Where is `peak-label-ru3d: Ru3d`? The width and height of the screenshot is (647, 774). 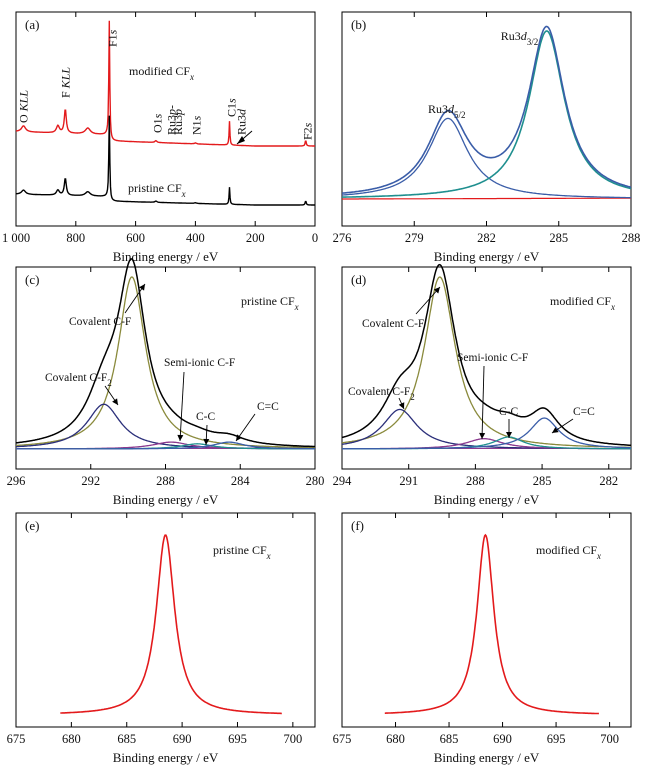
peak-label-ru3d: Ru3d is located at coordinates (241, 121).